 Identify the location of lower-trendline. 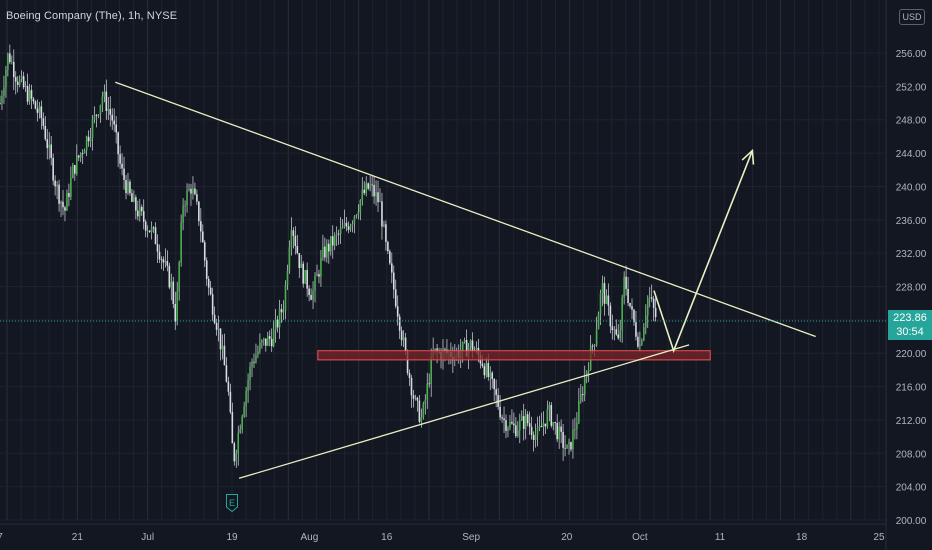
(464, 411).